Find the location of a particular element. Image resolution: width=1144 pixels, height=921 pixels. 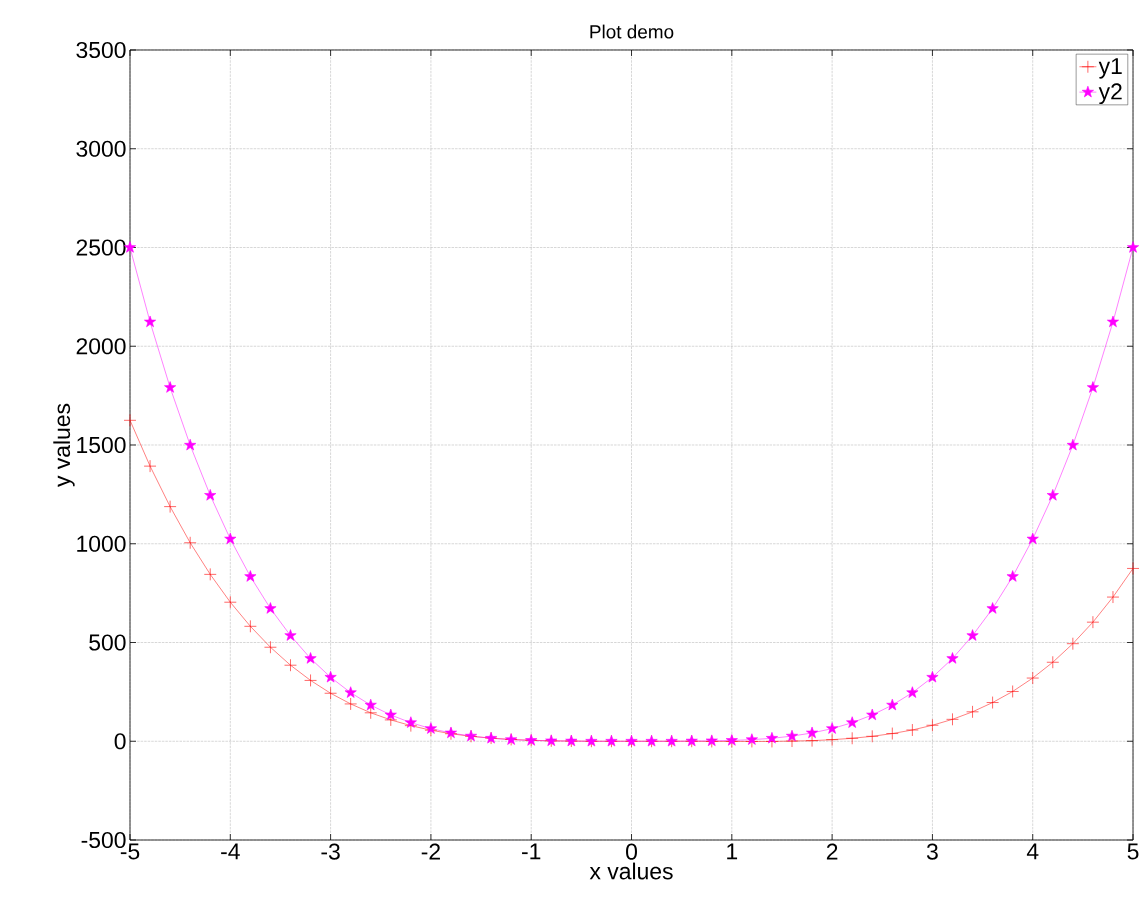

y-tick-label: 1000 is located at coordinates (101, 543).